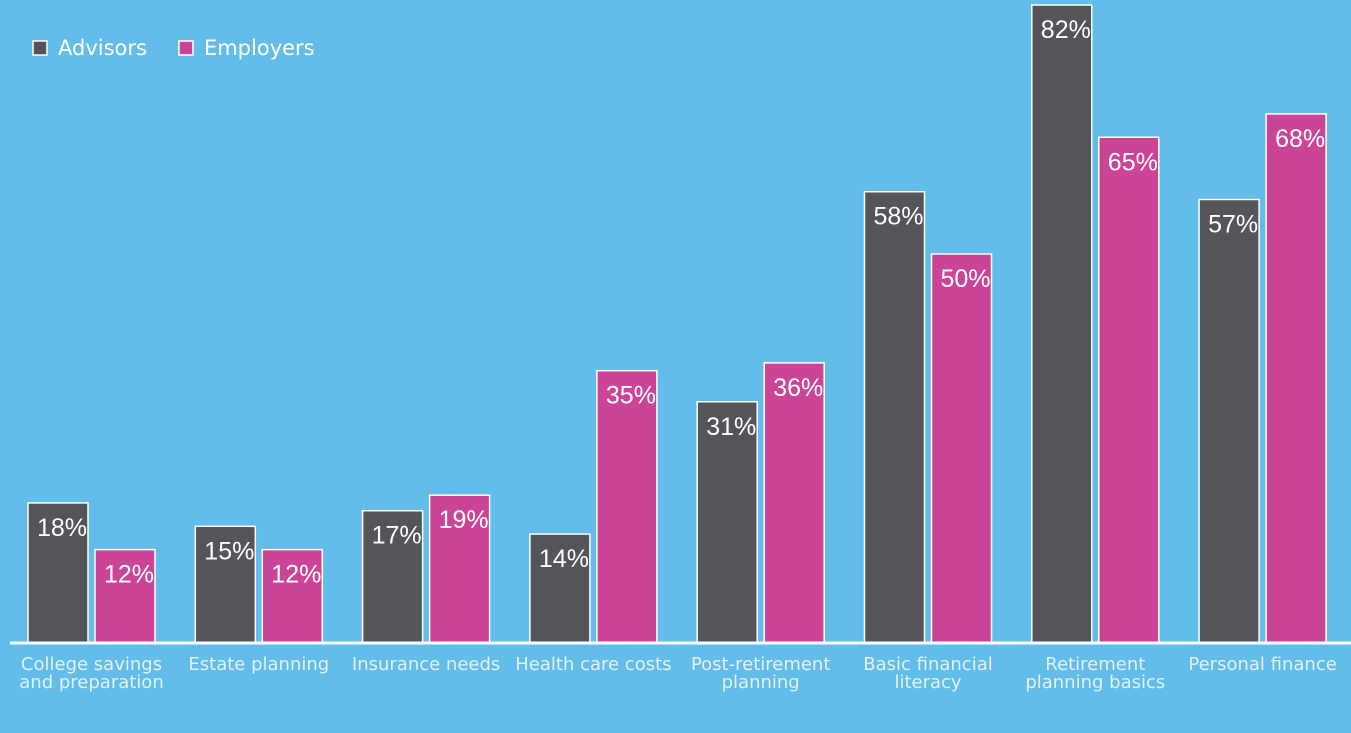  Describe the element at coordinates (426, 664) in the screenshot. I see `x-tick-label: Insurance needs` at that location.